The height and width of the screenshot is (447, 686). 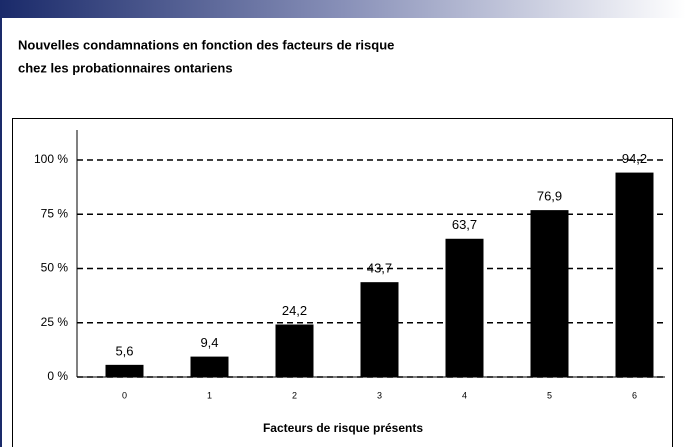 What do you see at coordinates (549, 196) in the screenshot?
I see `value-label: 76,9` at bounding box center [549, 196].